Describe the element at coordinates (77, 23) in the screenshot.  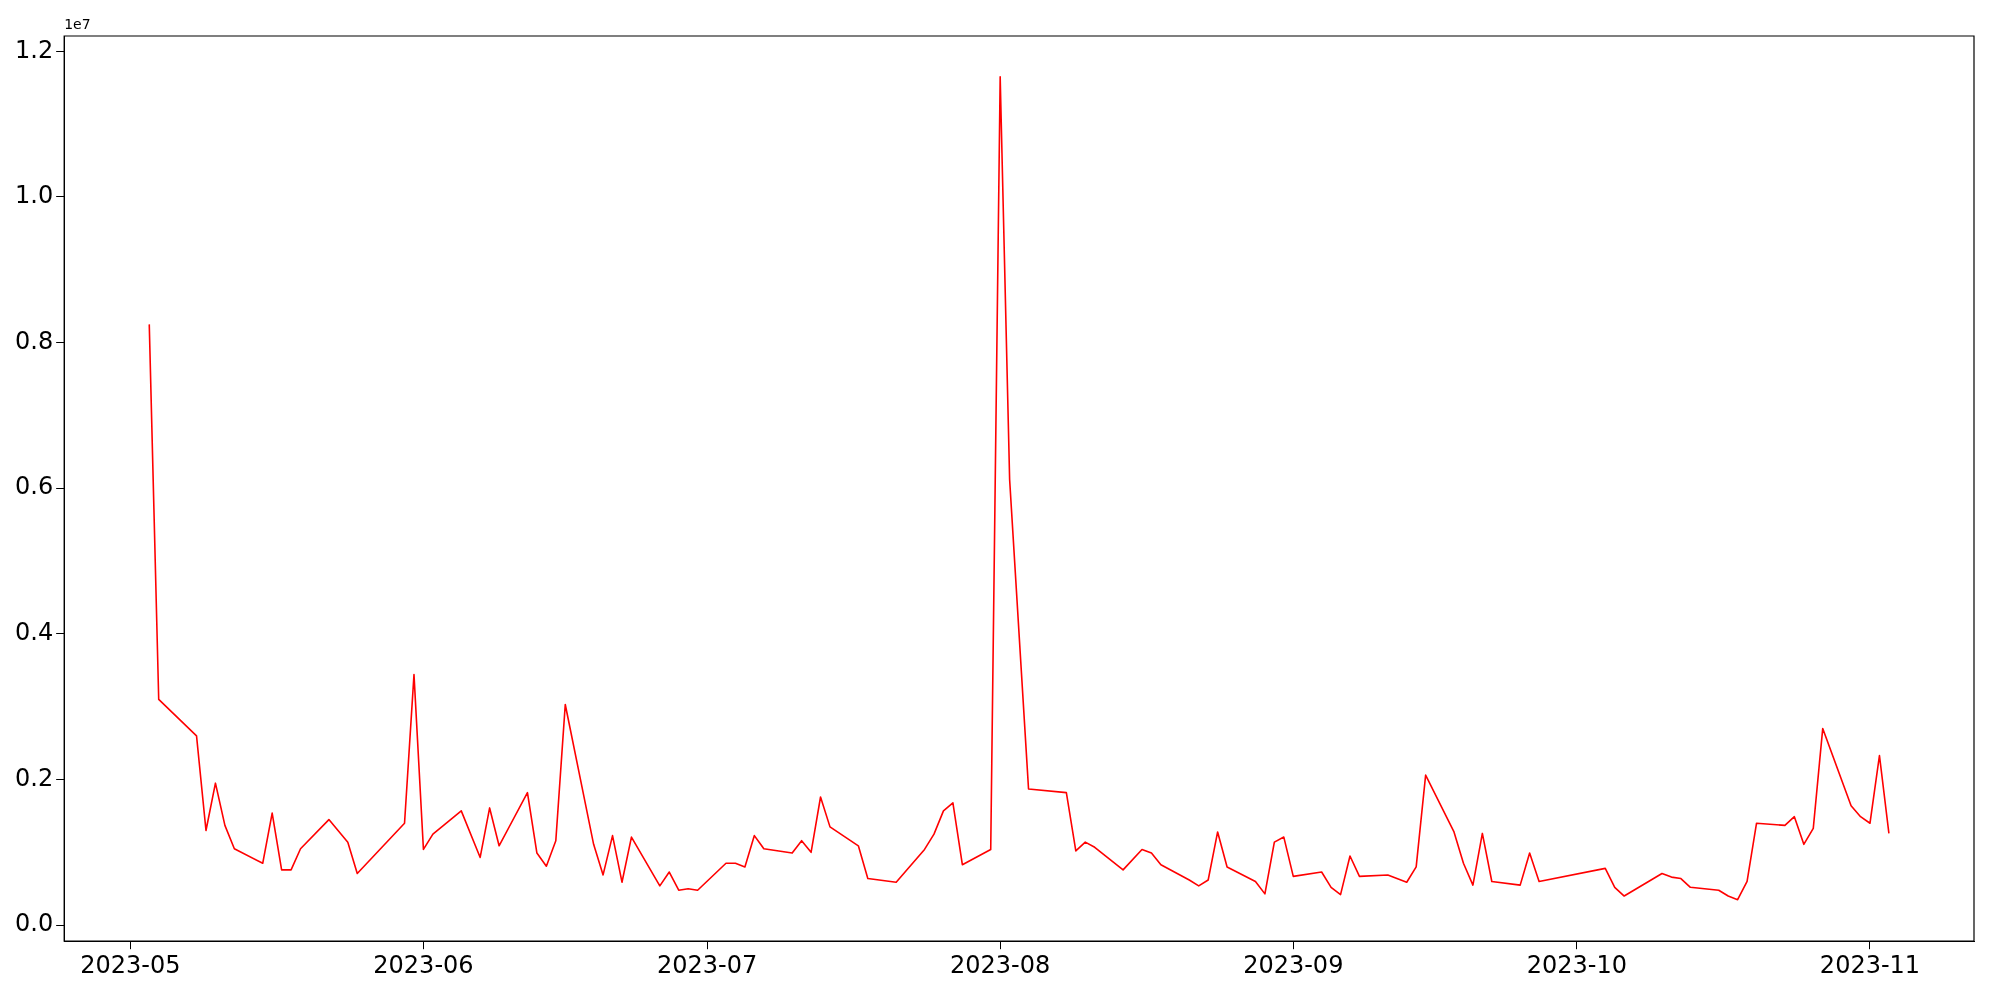
I see `text: 1e7` at that location.